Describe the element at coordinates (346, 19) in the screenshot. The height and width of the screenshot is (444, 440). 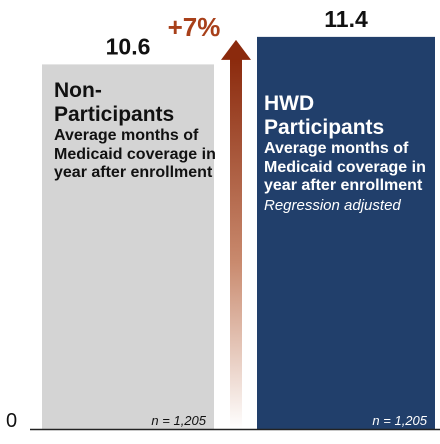
I see `value-label-hwd-participants: 11.4` at that location.